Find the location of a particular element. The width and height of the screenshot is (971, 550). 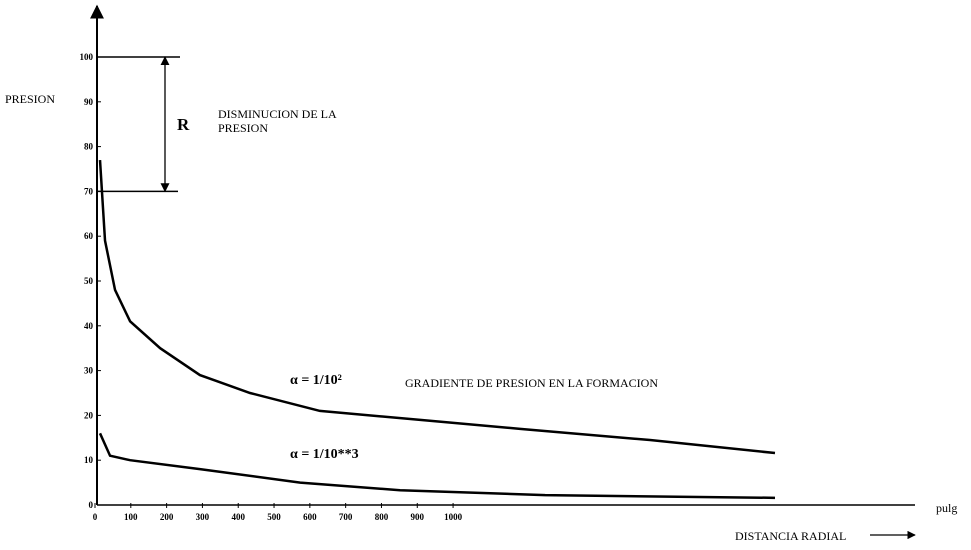

x-tick-label: 0 is located at coordinates (95, 517).